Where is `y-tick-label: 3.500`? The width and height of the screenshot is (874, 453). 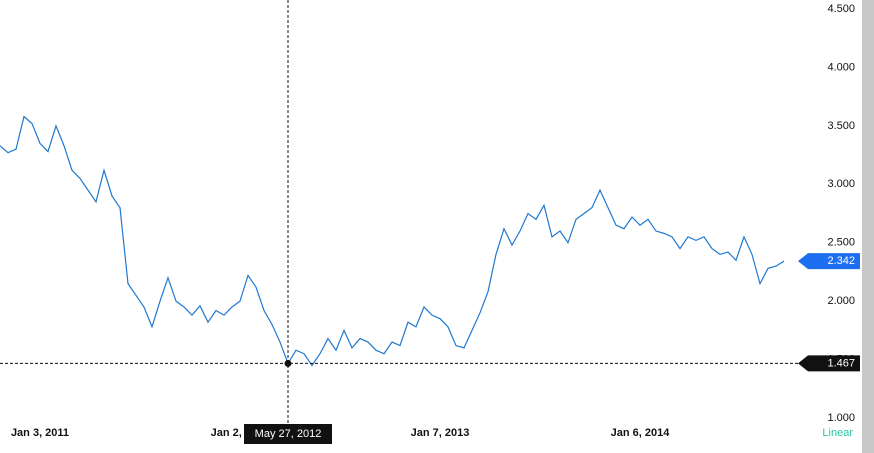 y-tick-label: 3.500 is located at coordinates (841, 126).